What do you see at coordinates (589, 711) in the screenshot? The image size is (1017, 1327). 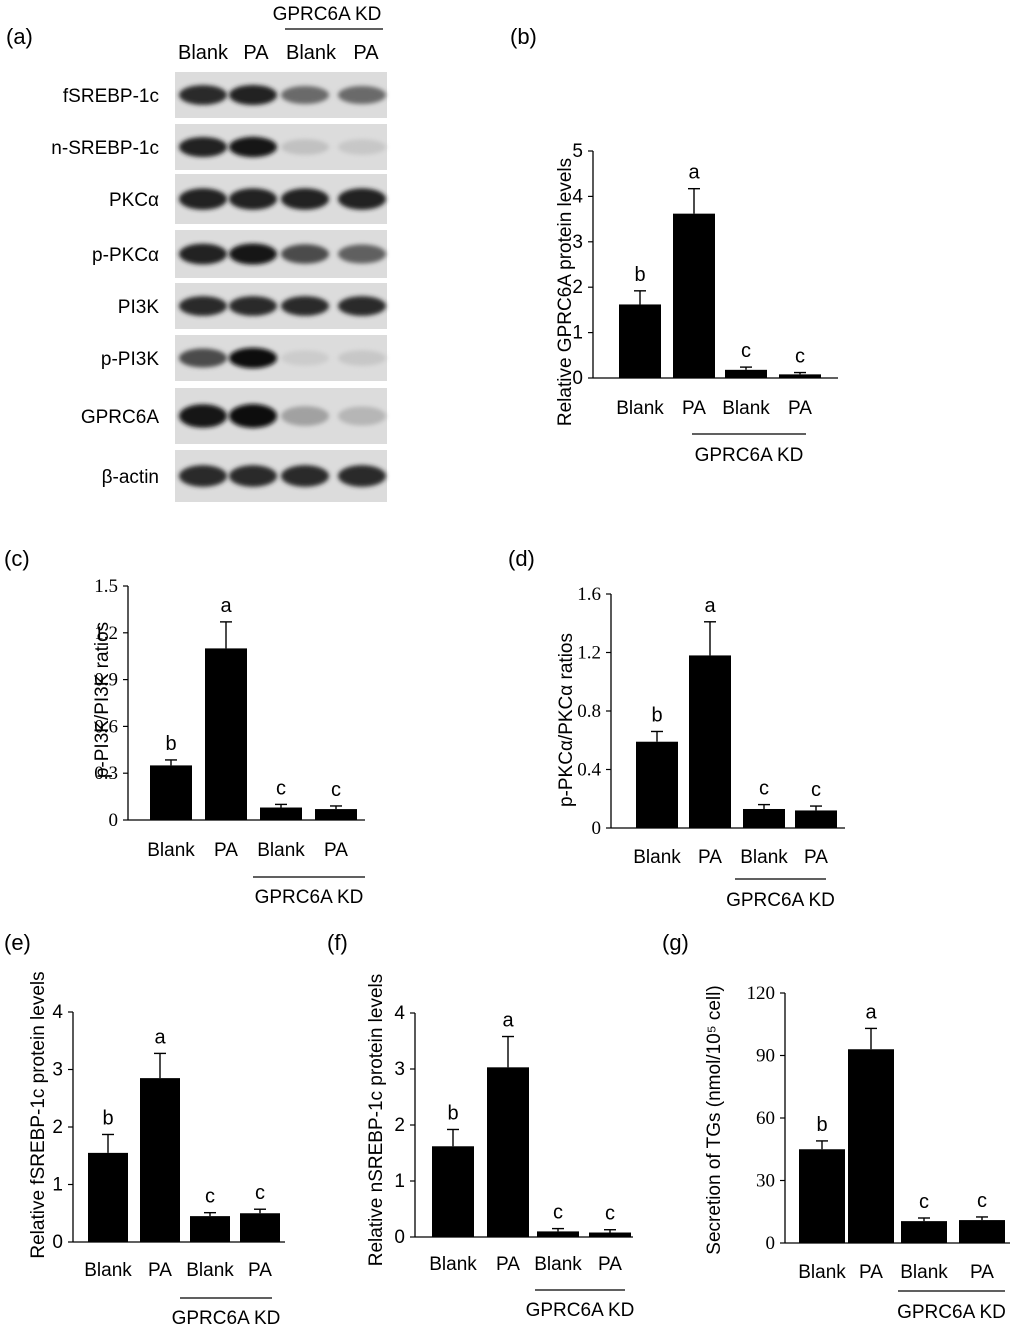 I see `y-tick-label: 0.8` at bounding box center [589, 711].